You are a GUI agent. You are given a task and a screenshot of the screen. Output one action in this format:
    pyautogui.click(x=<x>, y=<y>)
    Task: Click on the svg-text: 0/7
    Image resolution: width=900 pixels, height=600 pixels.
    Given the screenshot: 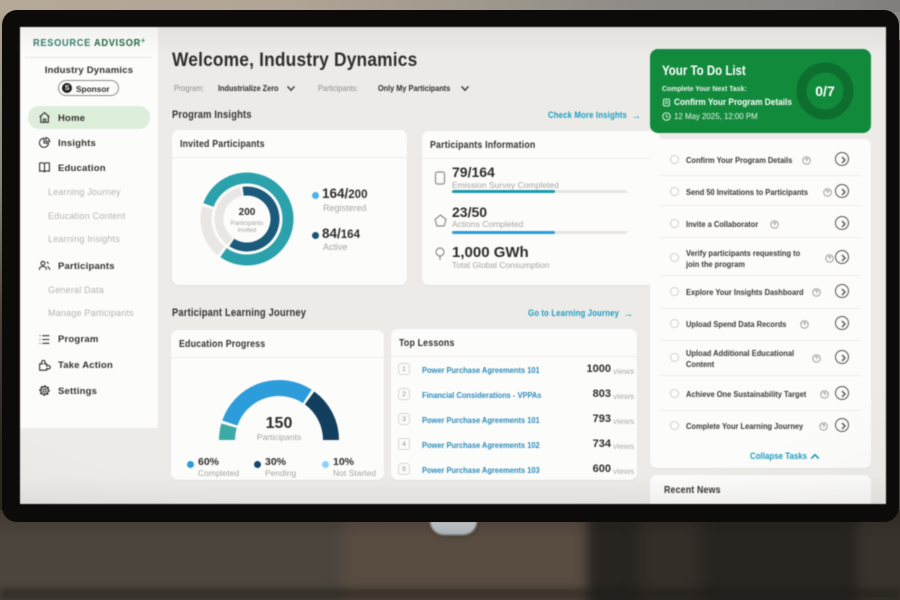 What is the action you would take?
    pyautogui.click(x=825, y=91)
    